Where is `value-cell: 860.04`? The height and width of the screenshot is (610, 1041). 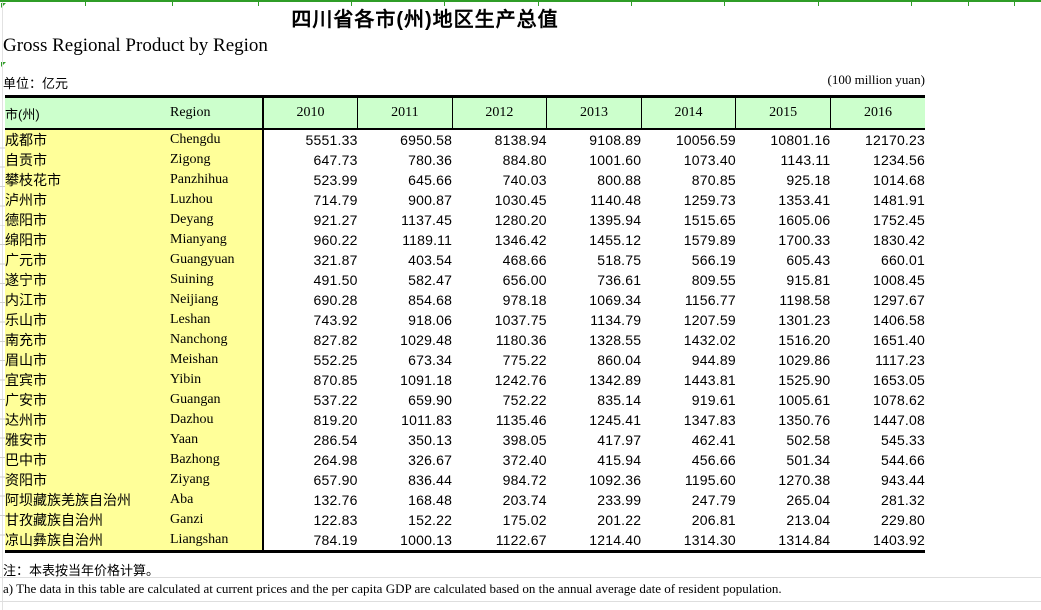 value-cell: 860.04 is located at coordinates (619, 360).